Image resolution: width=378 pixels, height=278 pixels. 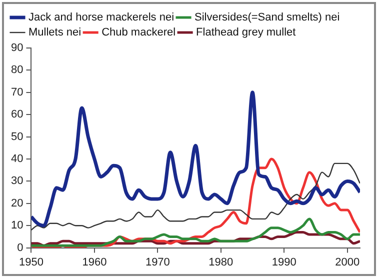 I want to click on legend-label: Mullets nei, so click(x=55, y=32).